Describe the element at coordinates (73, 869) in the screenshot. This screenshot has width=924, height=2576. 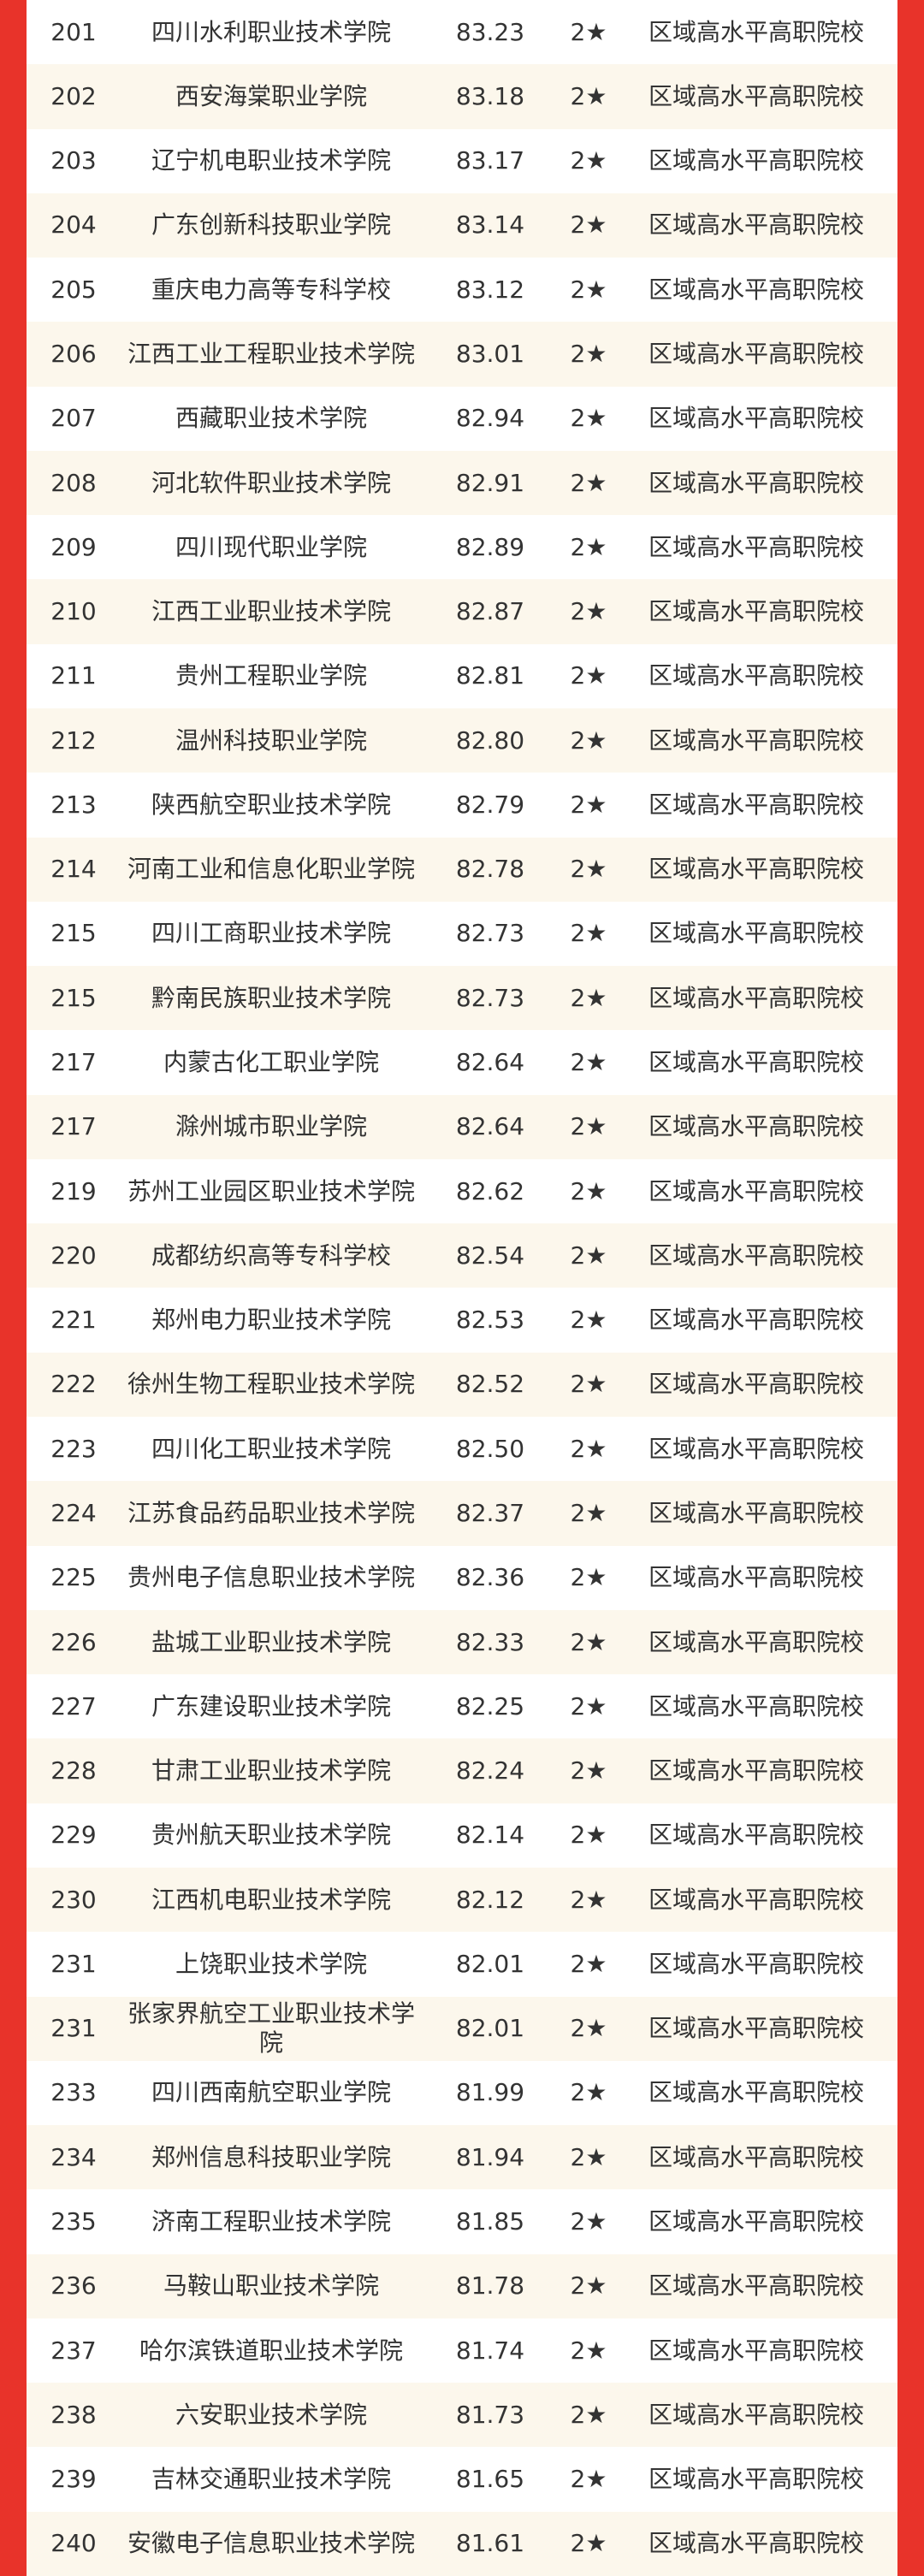
I see `rank: 214` at that location.